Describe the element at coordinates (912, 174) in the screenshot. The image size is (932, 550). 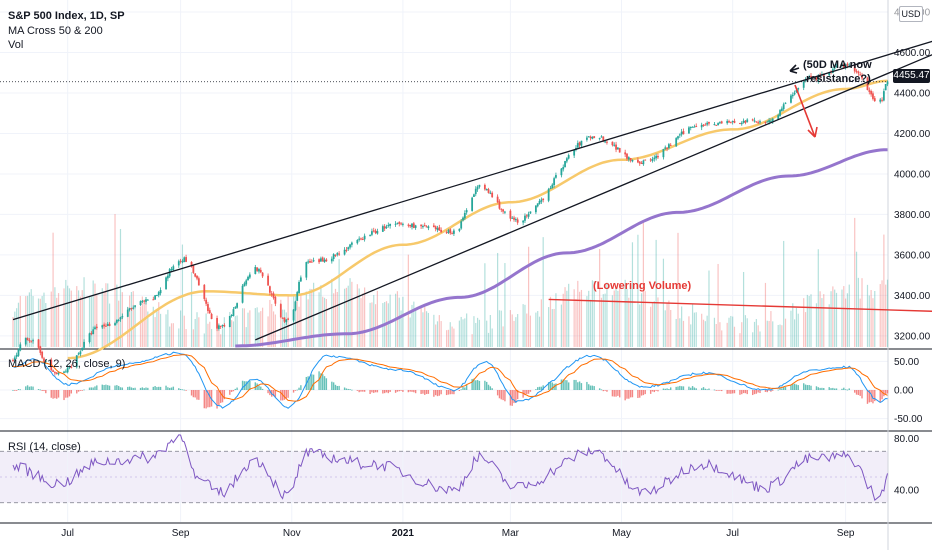
I see `price-tick-label: 4000.00` at that location.